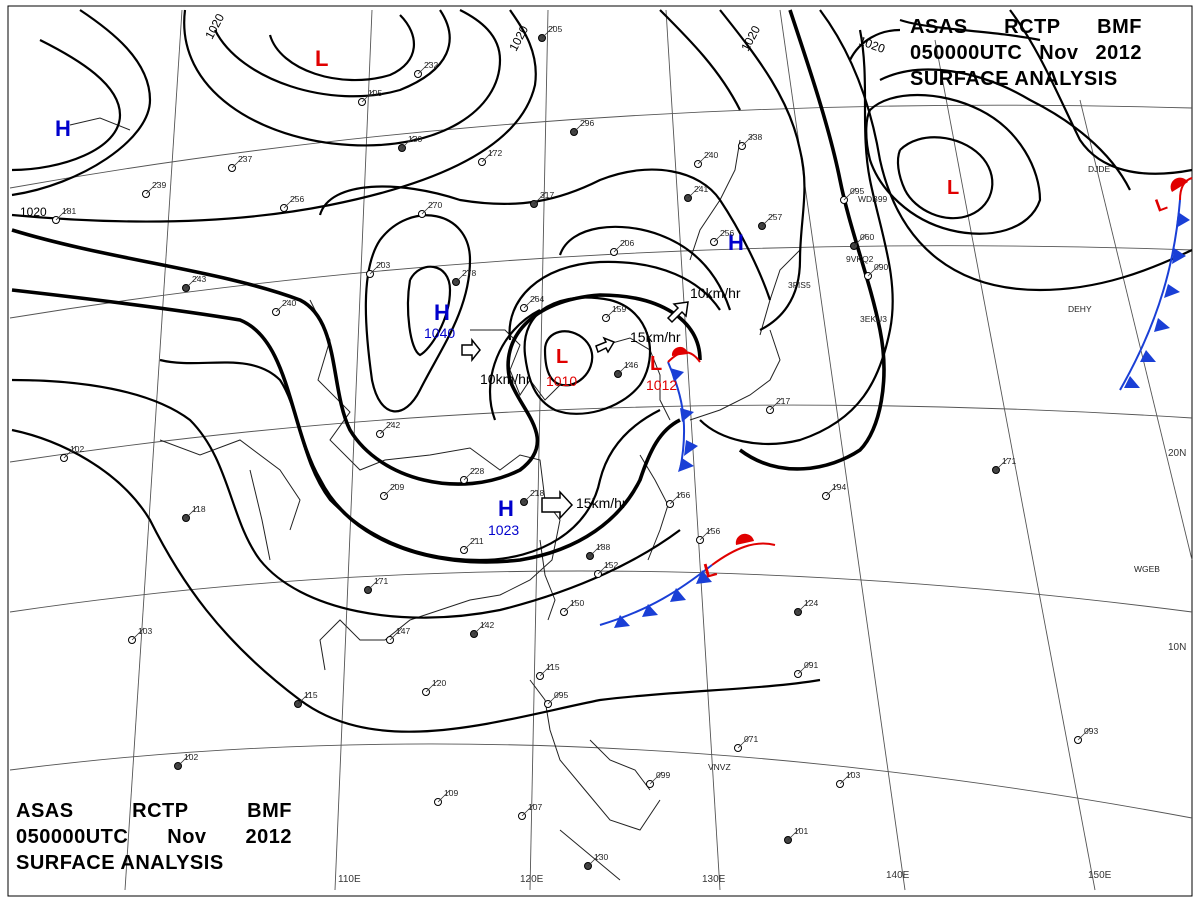  Describe the element at coordinates (710, 570) in the screenshot. I see `low-center: L` at that location.